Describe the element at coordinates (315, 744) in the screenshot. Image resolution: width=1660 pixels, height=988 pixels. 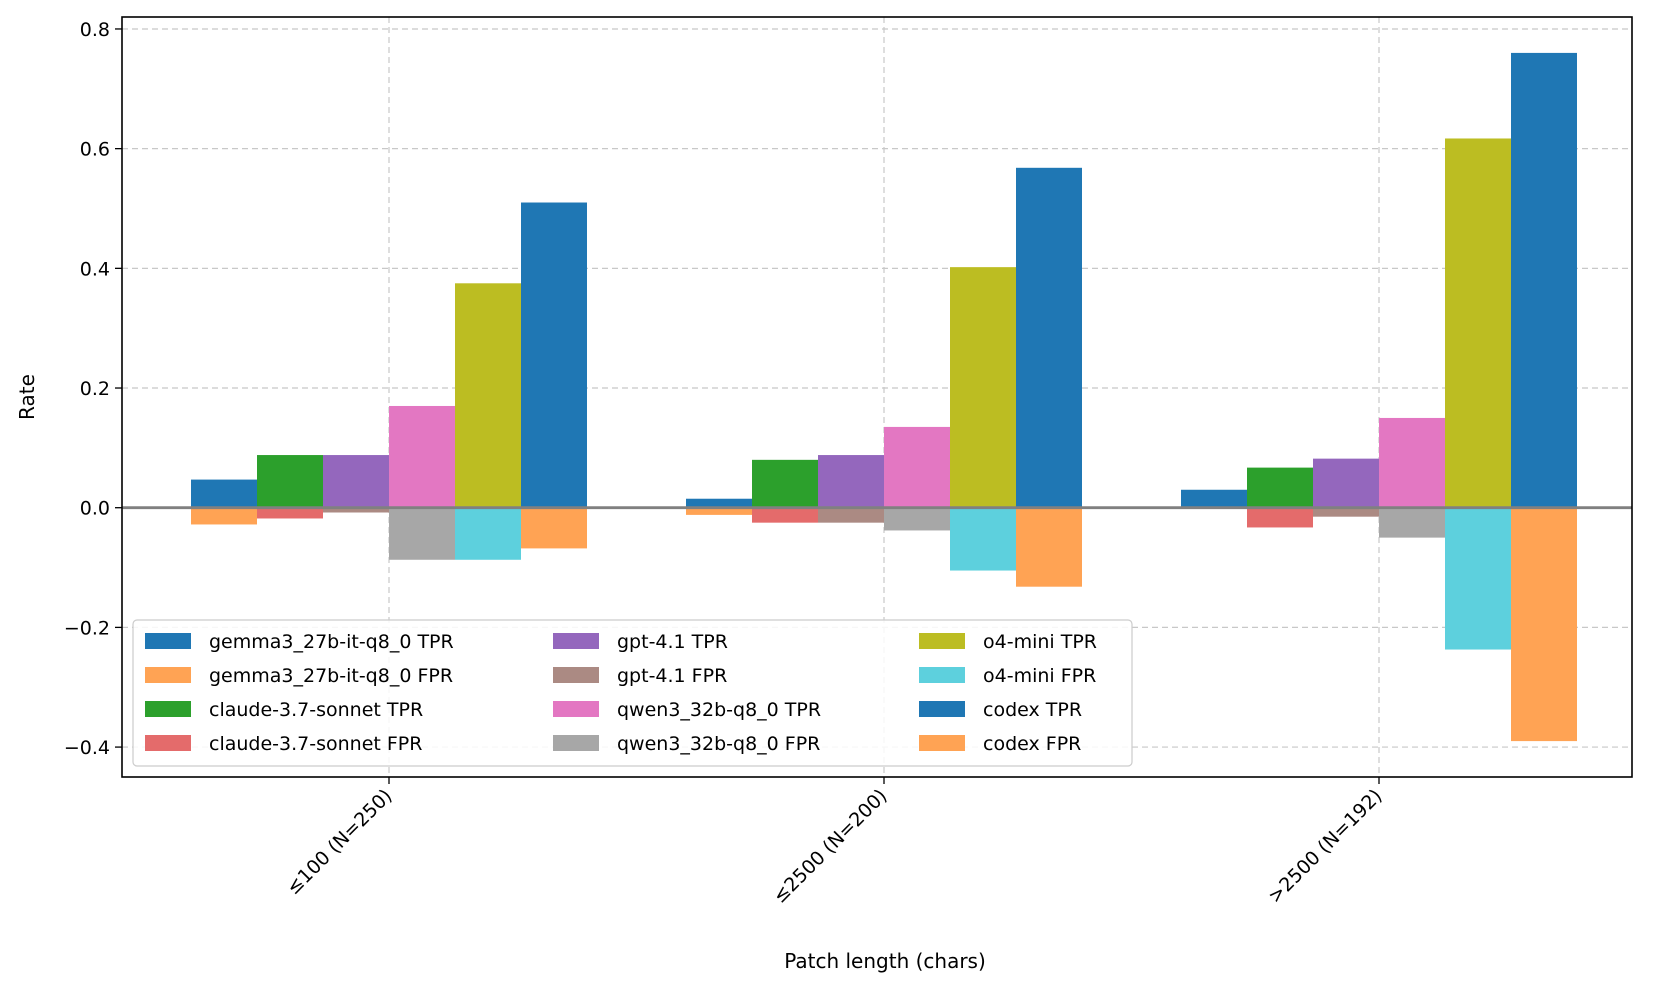
I see `legend-label: claude-3.7-sonnet FPR` at that location.